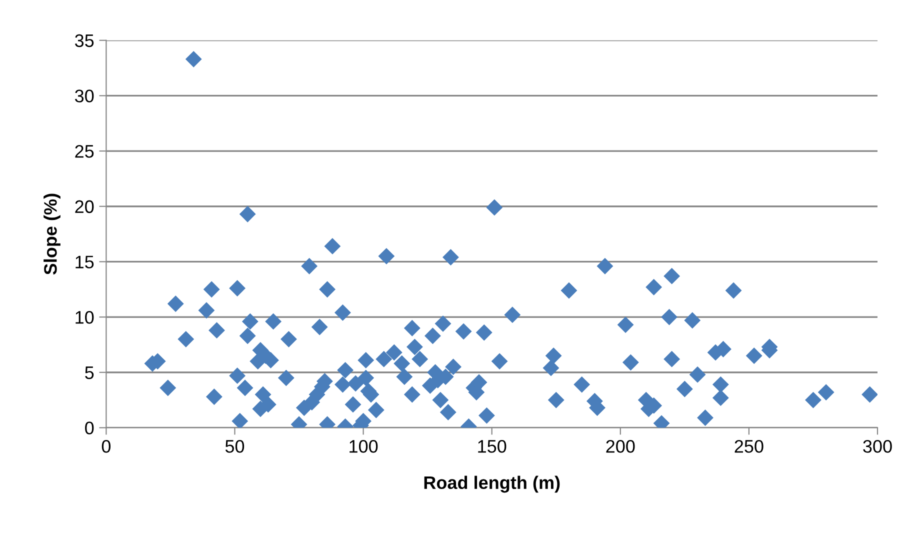  I want to click on y-tick-label: 15, so click(85, 262).